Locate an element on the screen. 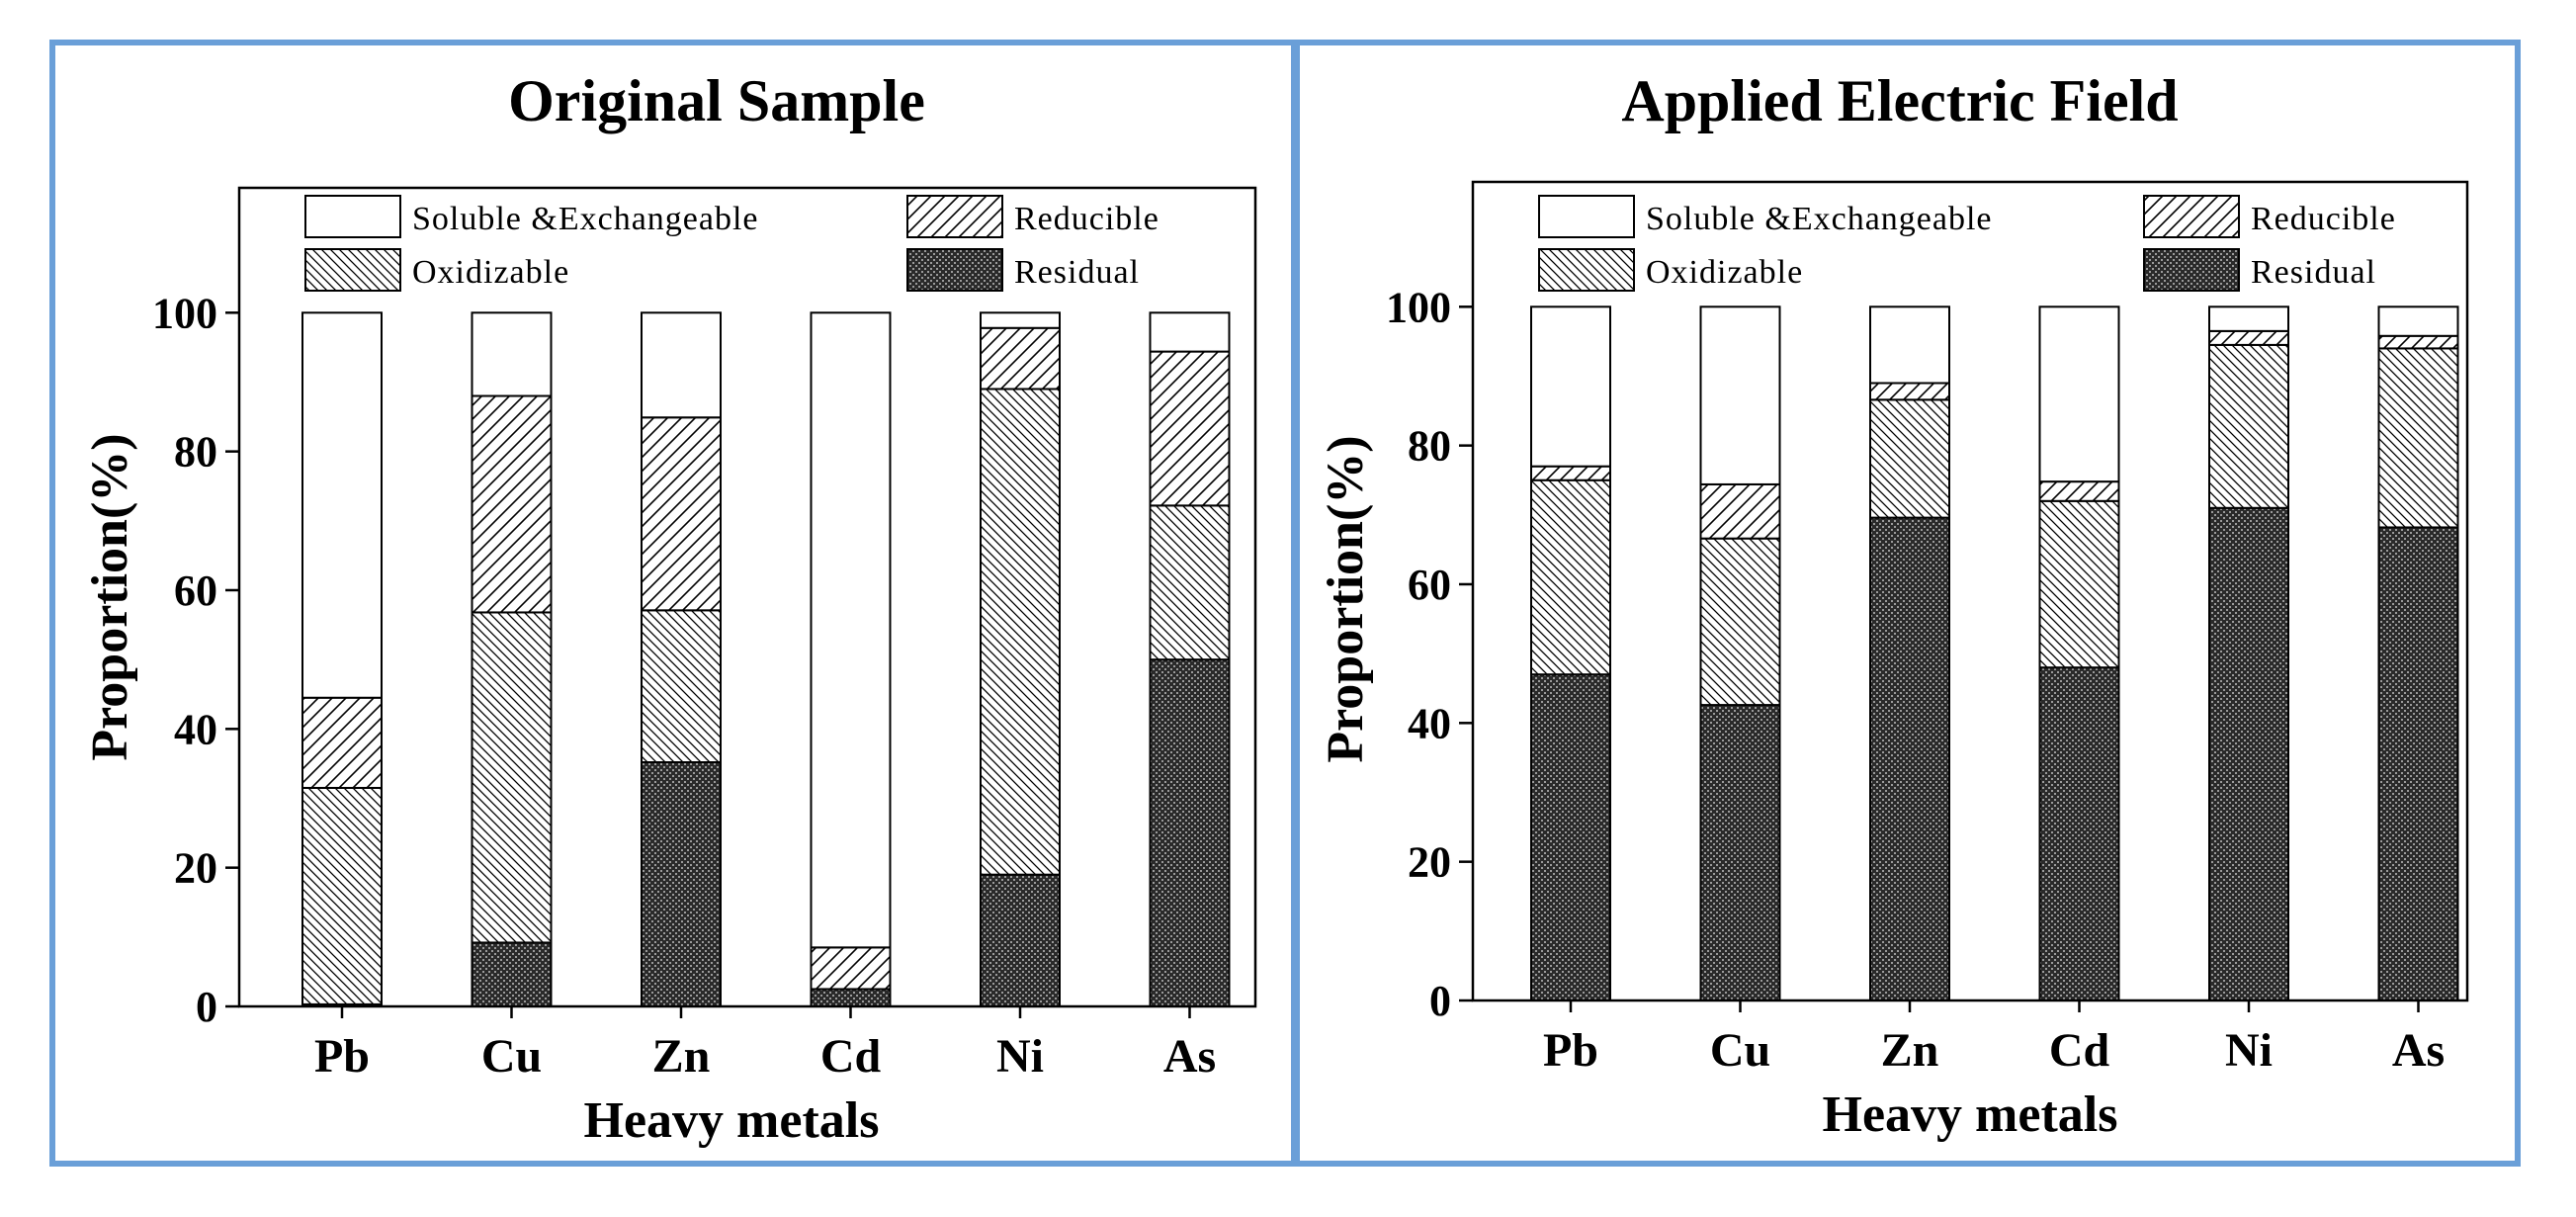 This screenshot has width=2576, height=1217. chart-title: Applied Electric Field is located at coordinates (1899, 101).